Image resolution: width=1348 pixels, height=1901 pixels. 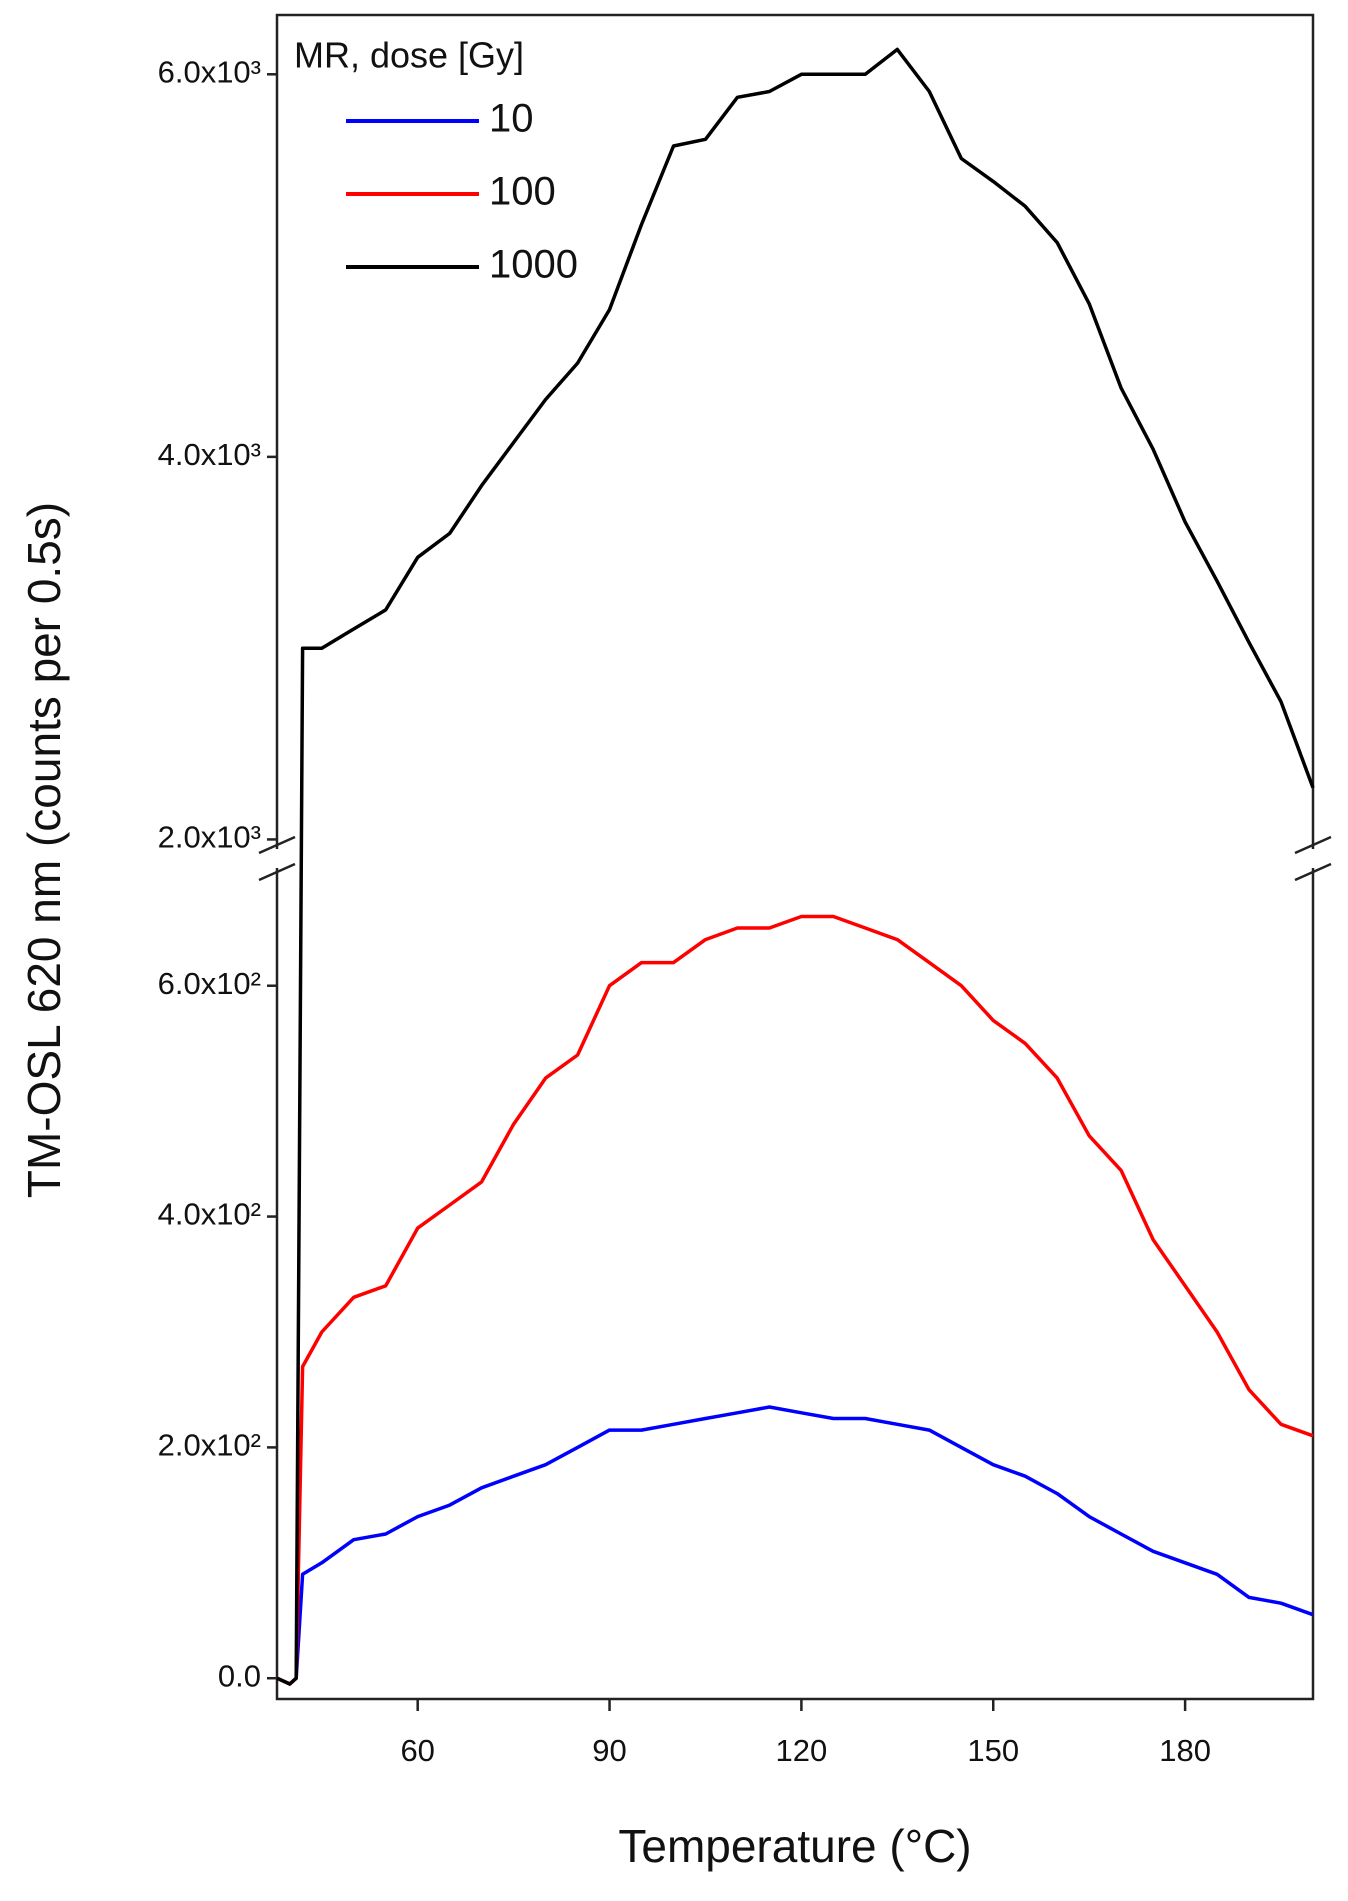 What do you see at coordinates (609, 1750) in the screenshot?
I see `x-tick-label: 90` at bounding box center [609, 1750].